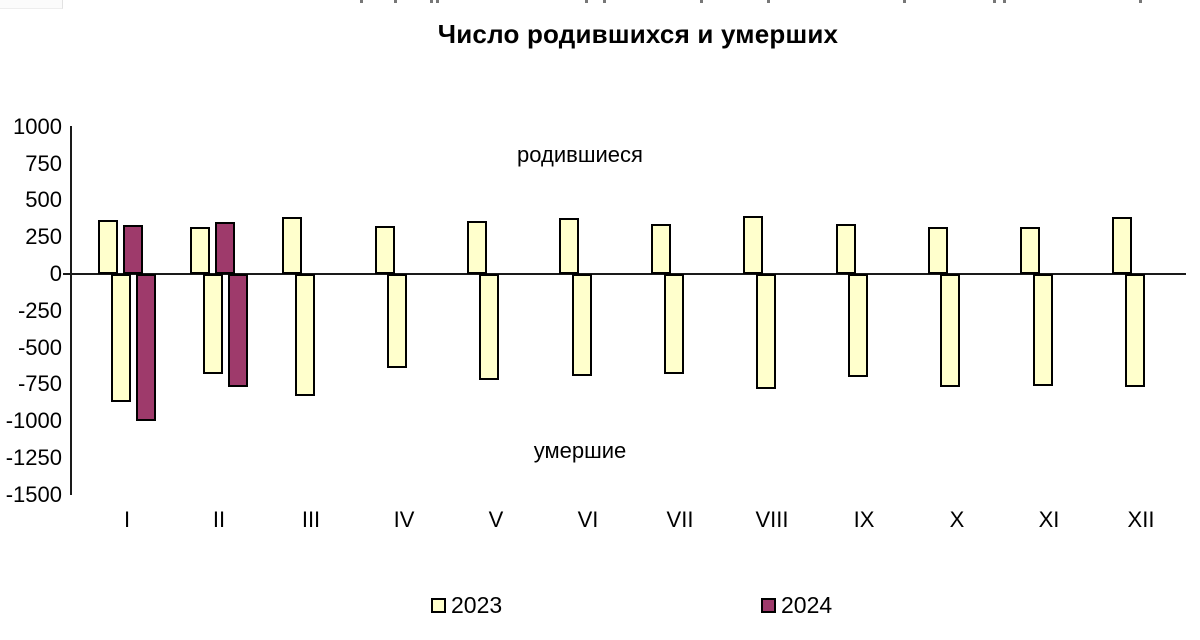 The image size is (1200, 640). I want to click on legend-label-2024: 2024, so click(807, 605).